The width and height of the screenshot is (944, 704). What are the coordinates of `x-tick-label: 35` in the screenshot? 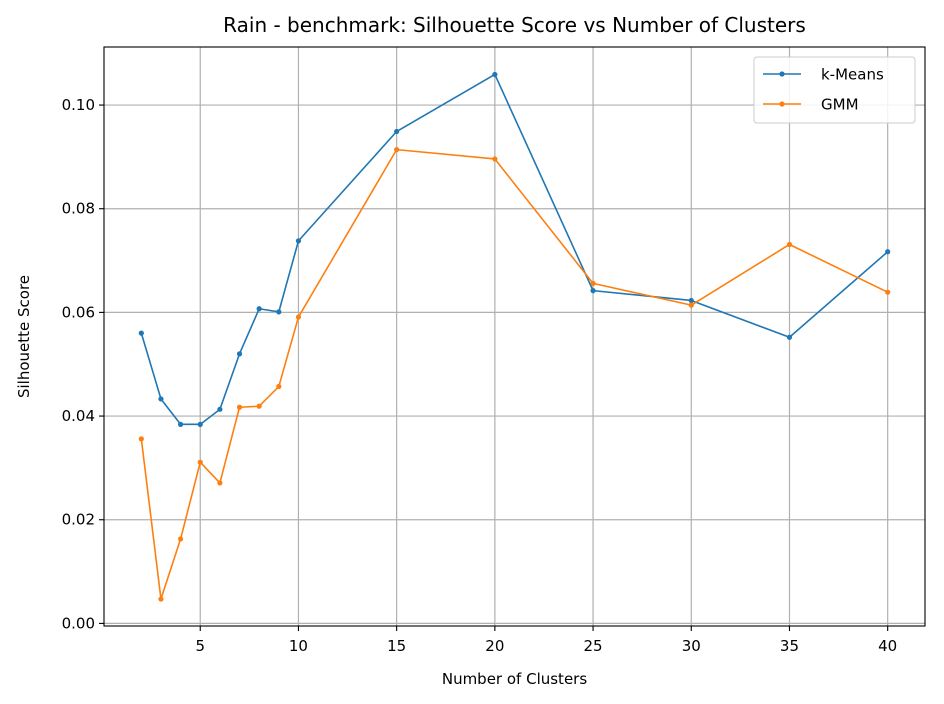 It's located at (789, 646).